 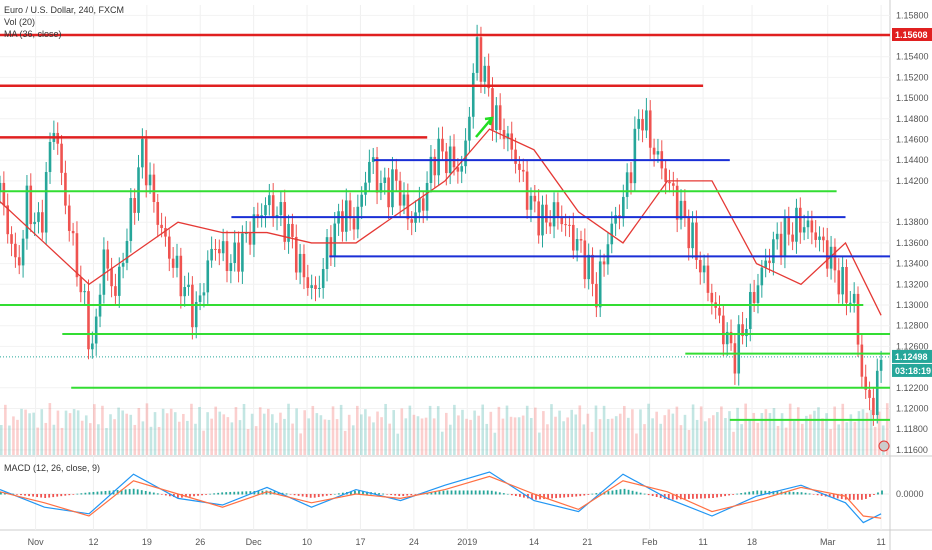 What do you see at coordinates (912, 388) in the screenshot?
I see `y-tick-label: 1.12200` at bounding box center [912, 388].